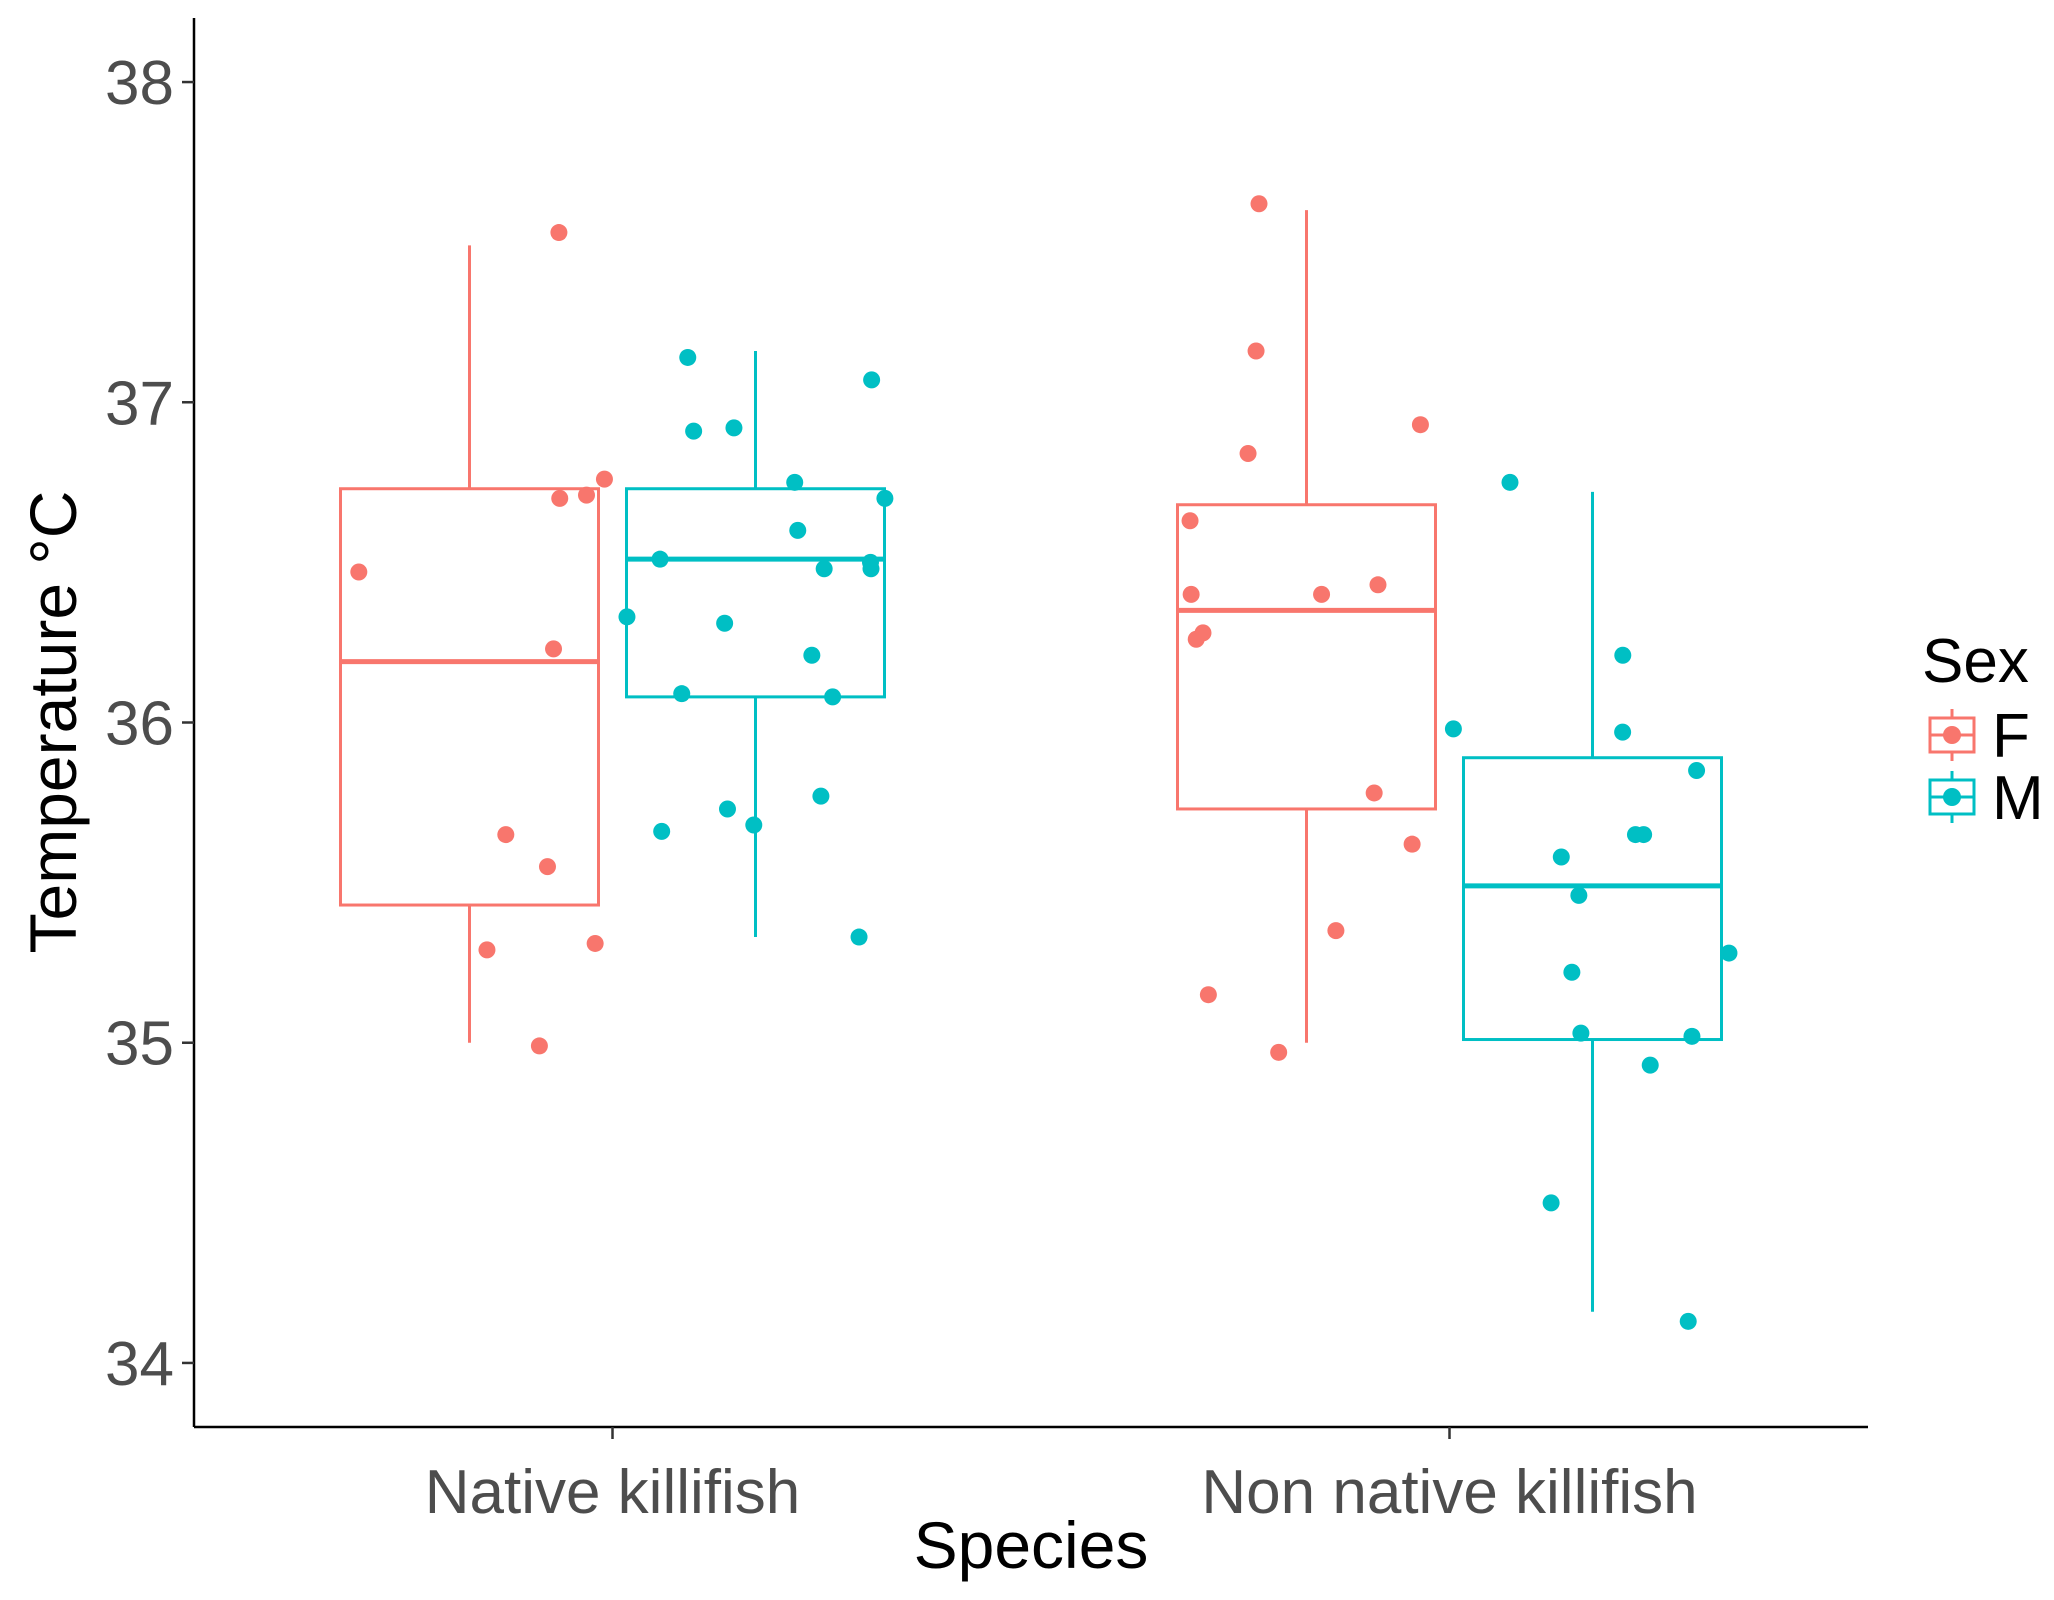 This screenshot has height=1600, width=2054. I want to click on y-axis-title: Temperature °C, so click(53, 722).